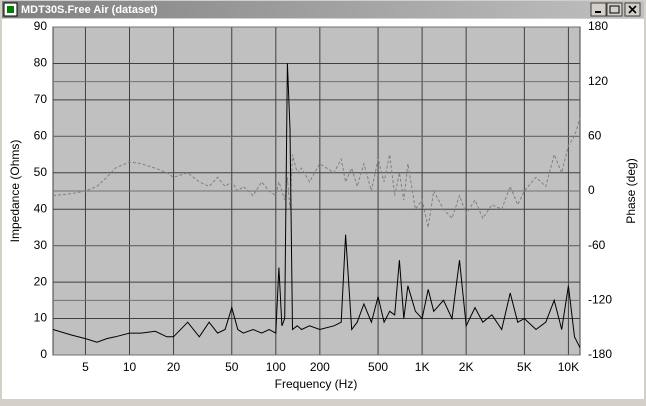  I want to click on y2-tick-label: -120, so click(600, 300).